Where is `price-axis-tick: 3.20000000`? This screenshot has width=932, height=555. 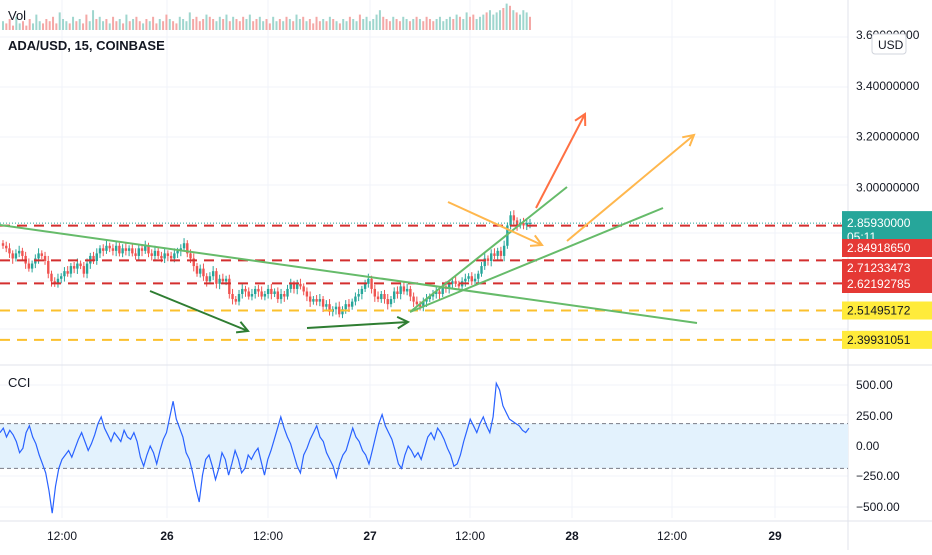
price-axis-tick: 3.20000000 is located at coordinates (888, 137).